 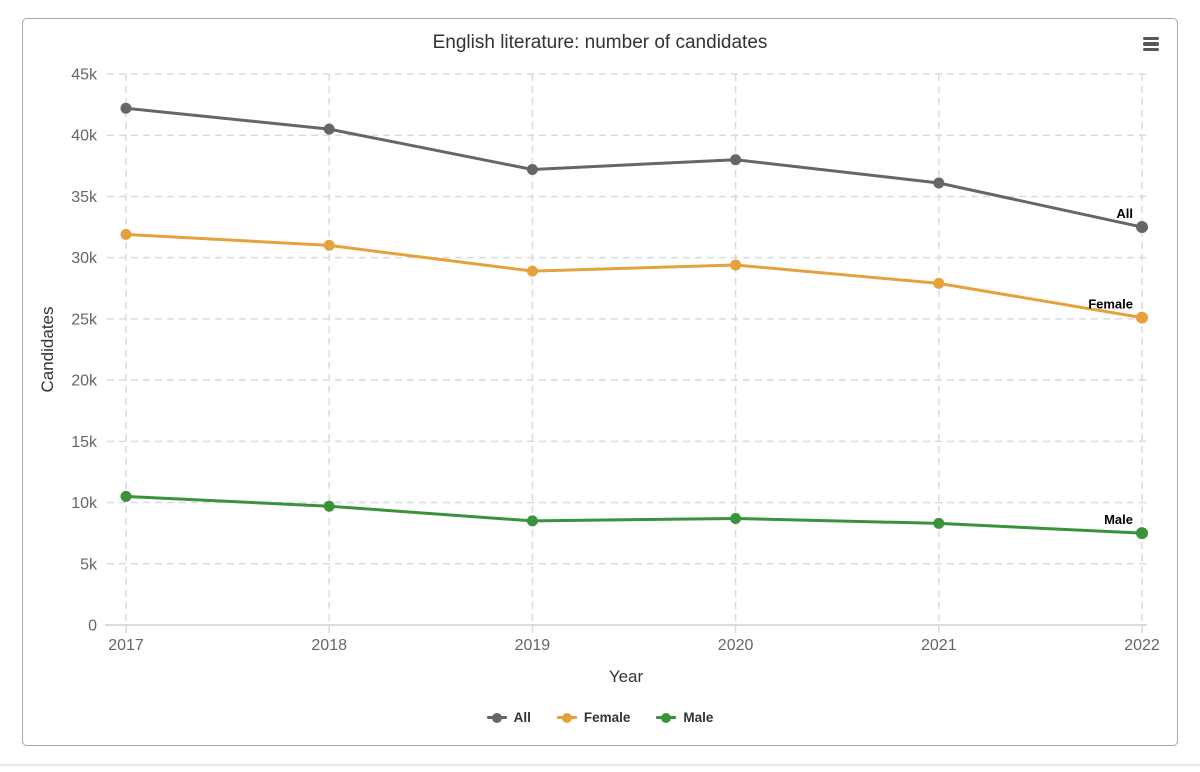 What do you see at coordinates (1142, 645) in the screenshot?
I see `x-tick-label: 2022` at bounding box center [1142, 645].